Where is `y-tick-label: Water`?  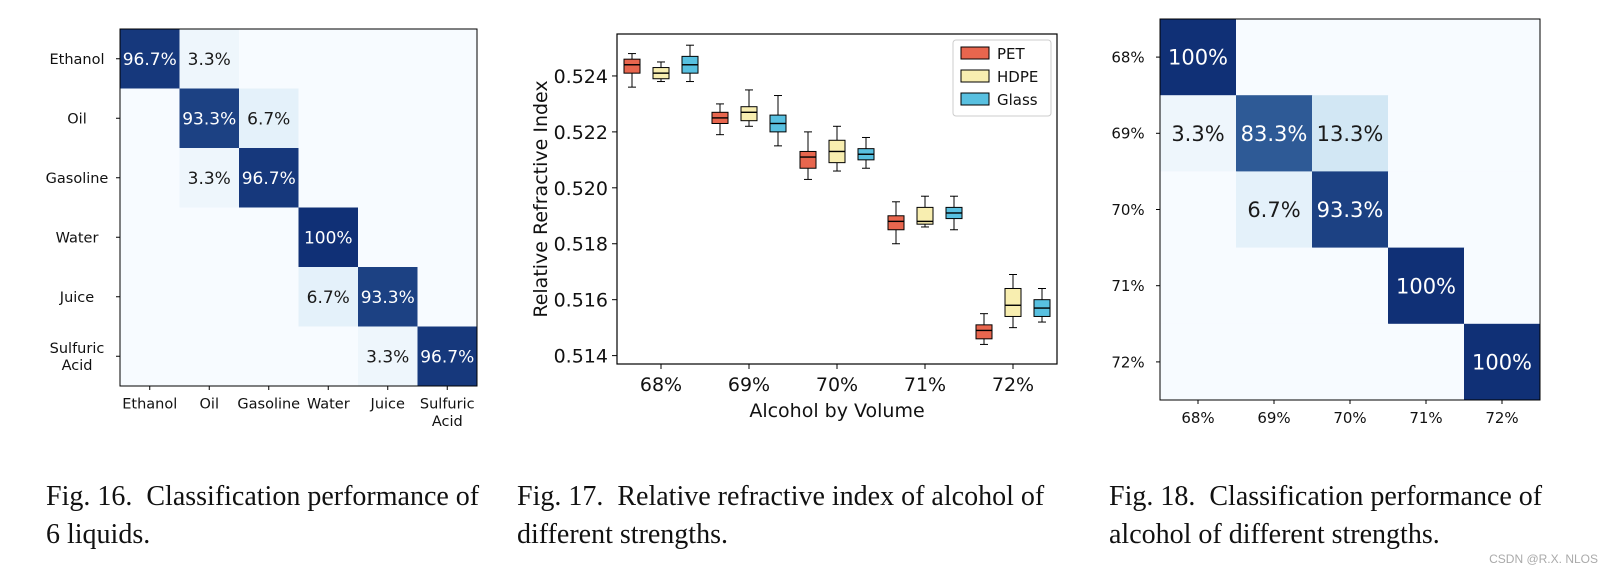 y-tick-label: Water is located at coordinates (77, 238).